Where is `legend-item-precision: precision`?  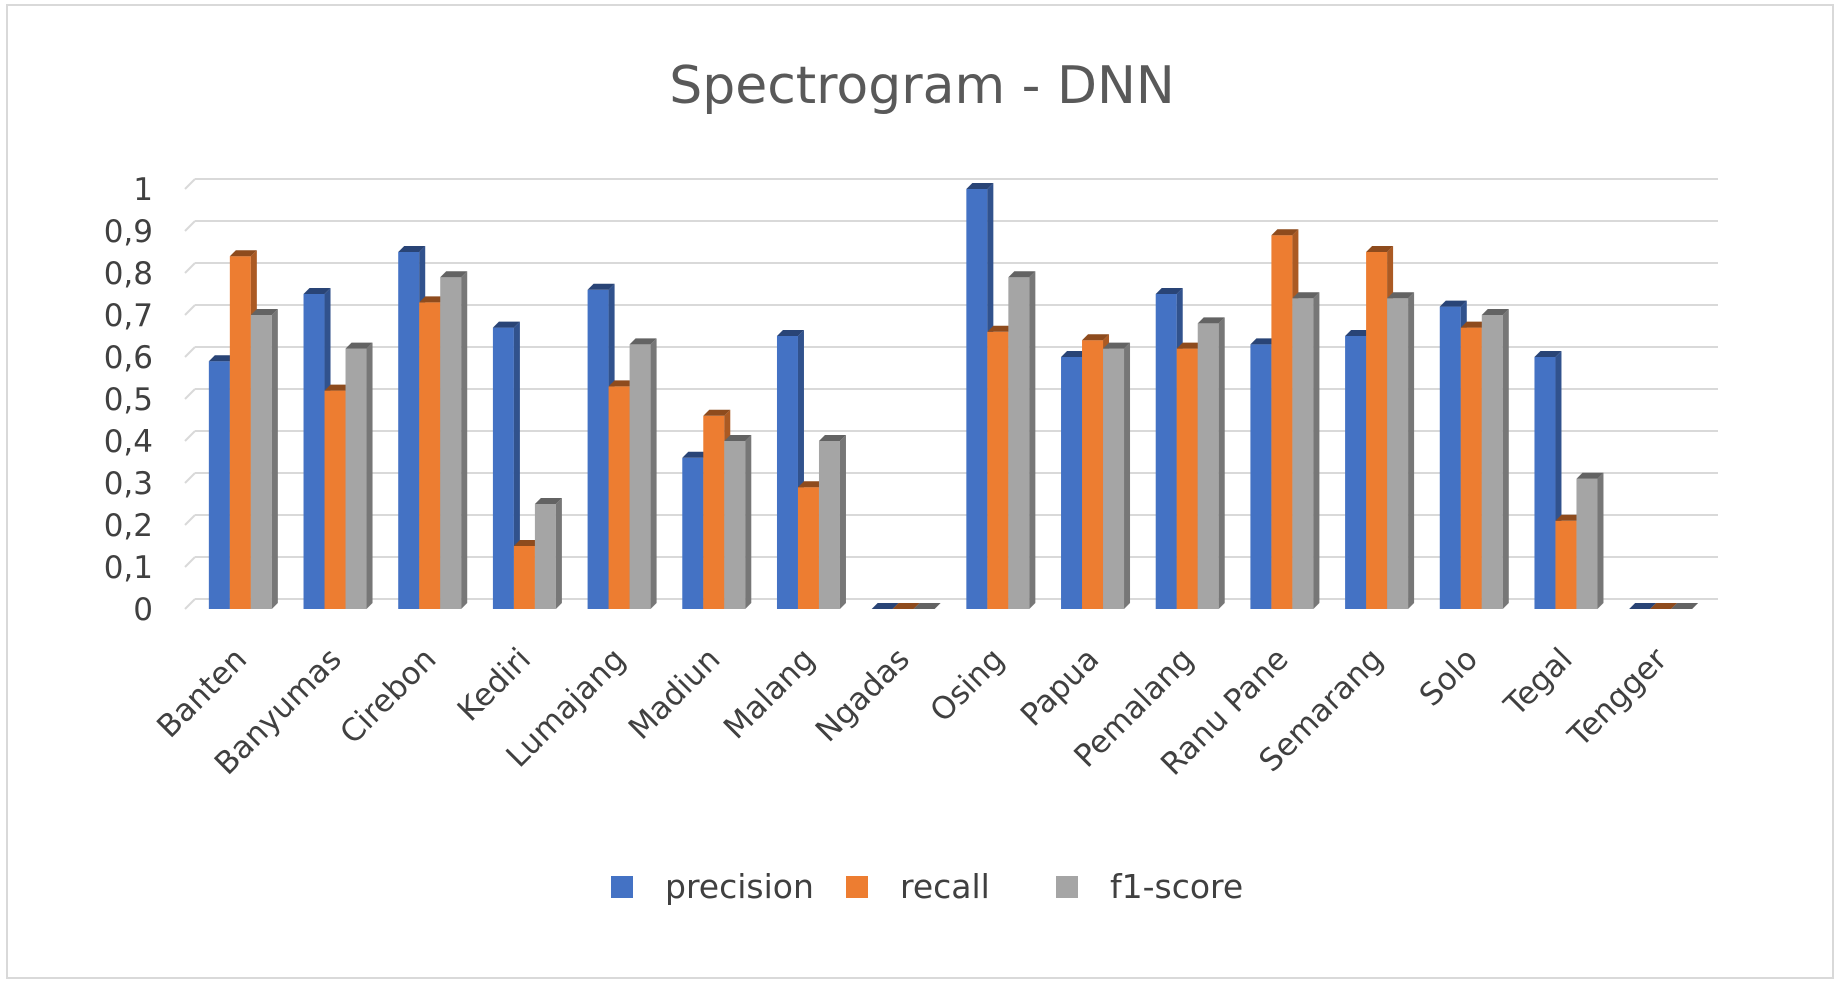
legend-item-precision: precision is located at coordinates (712, 886).